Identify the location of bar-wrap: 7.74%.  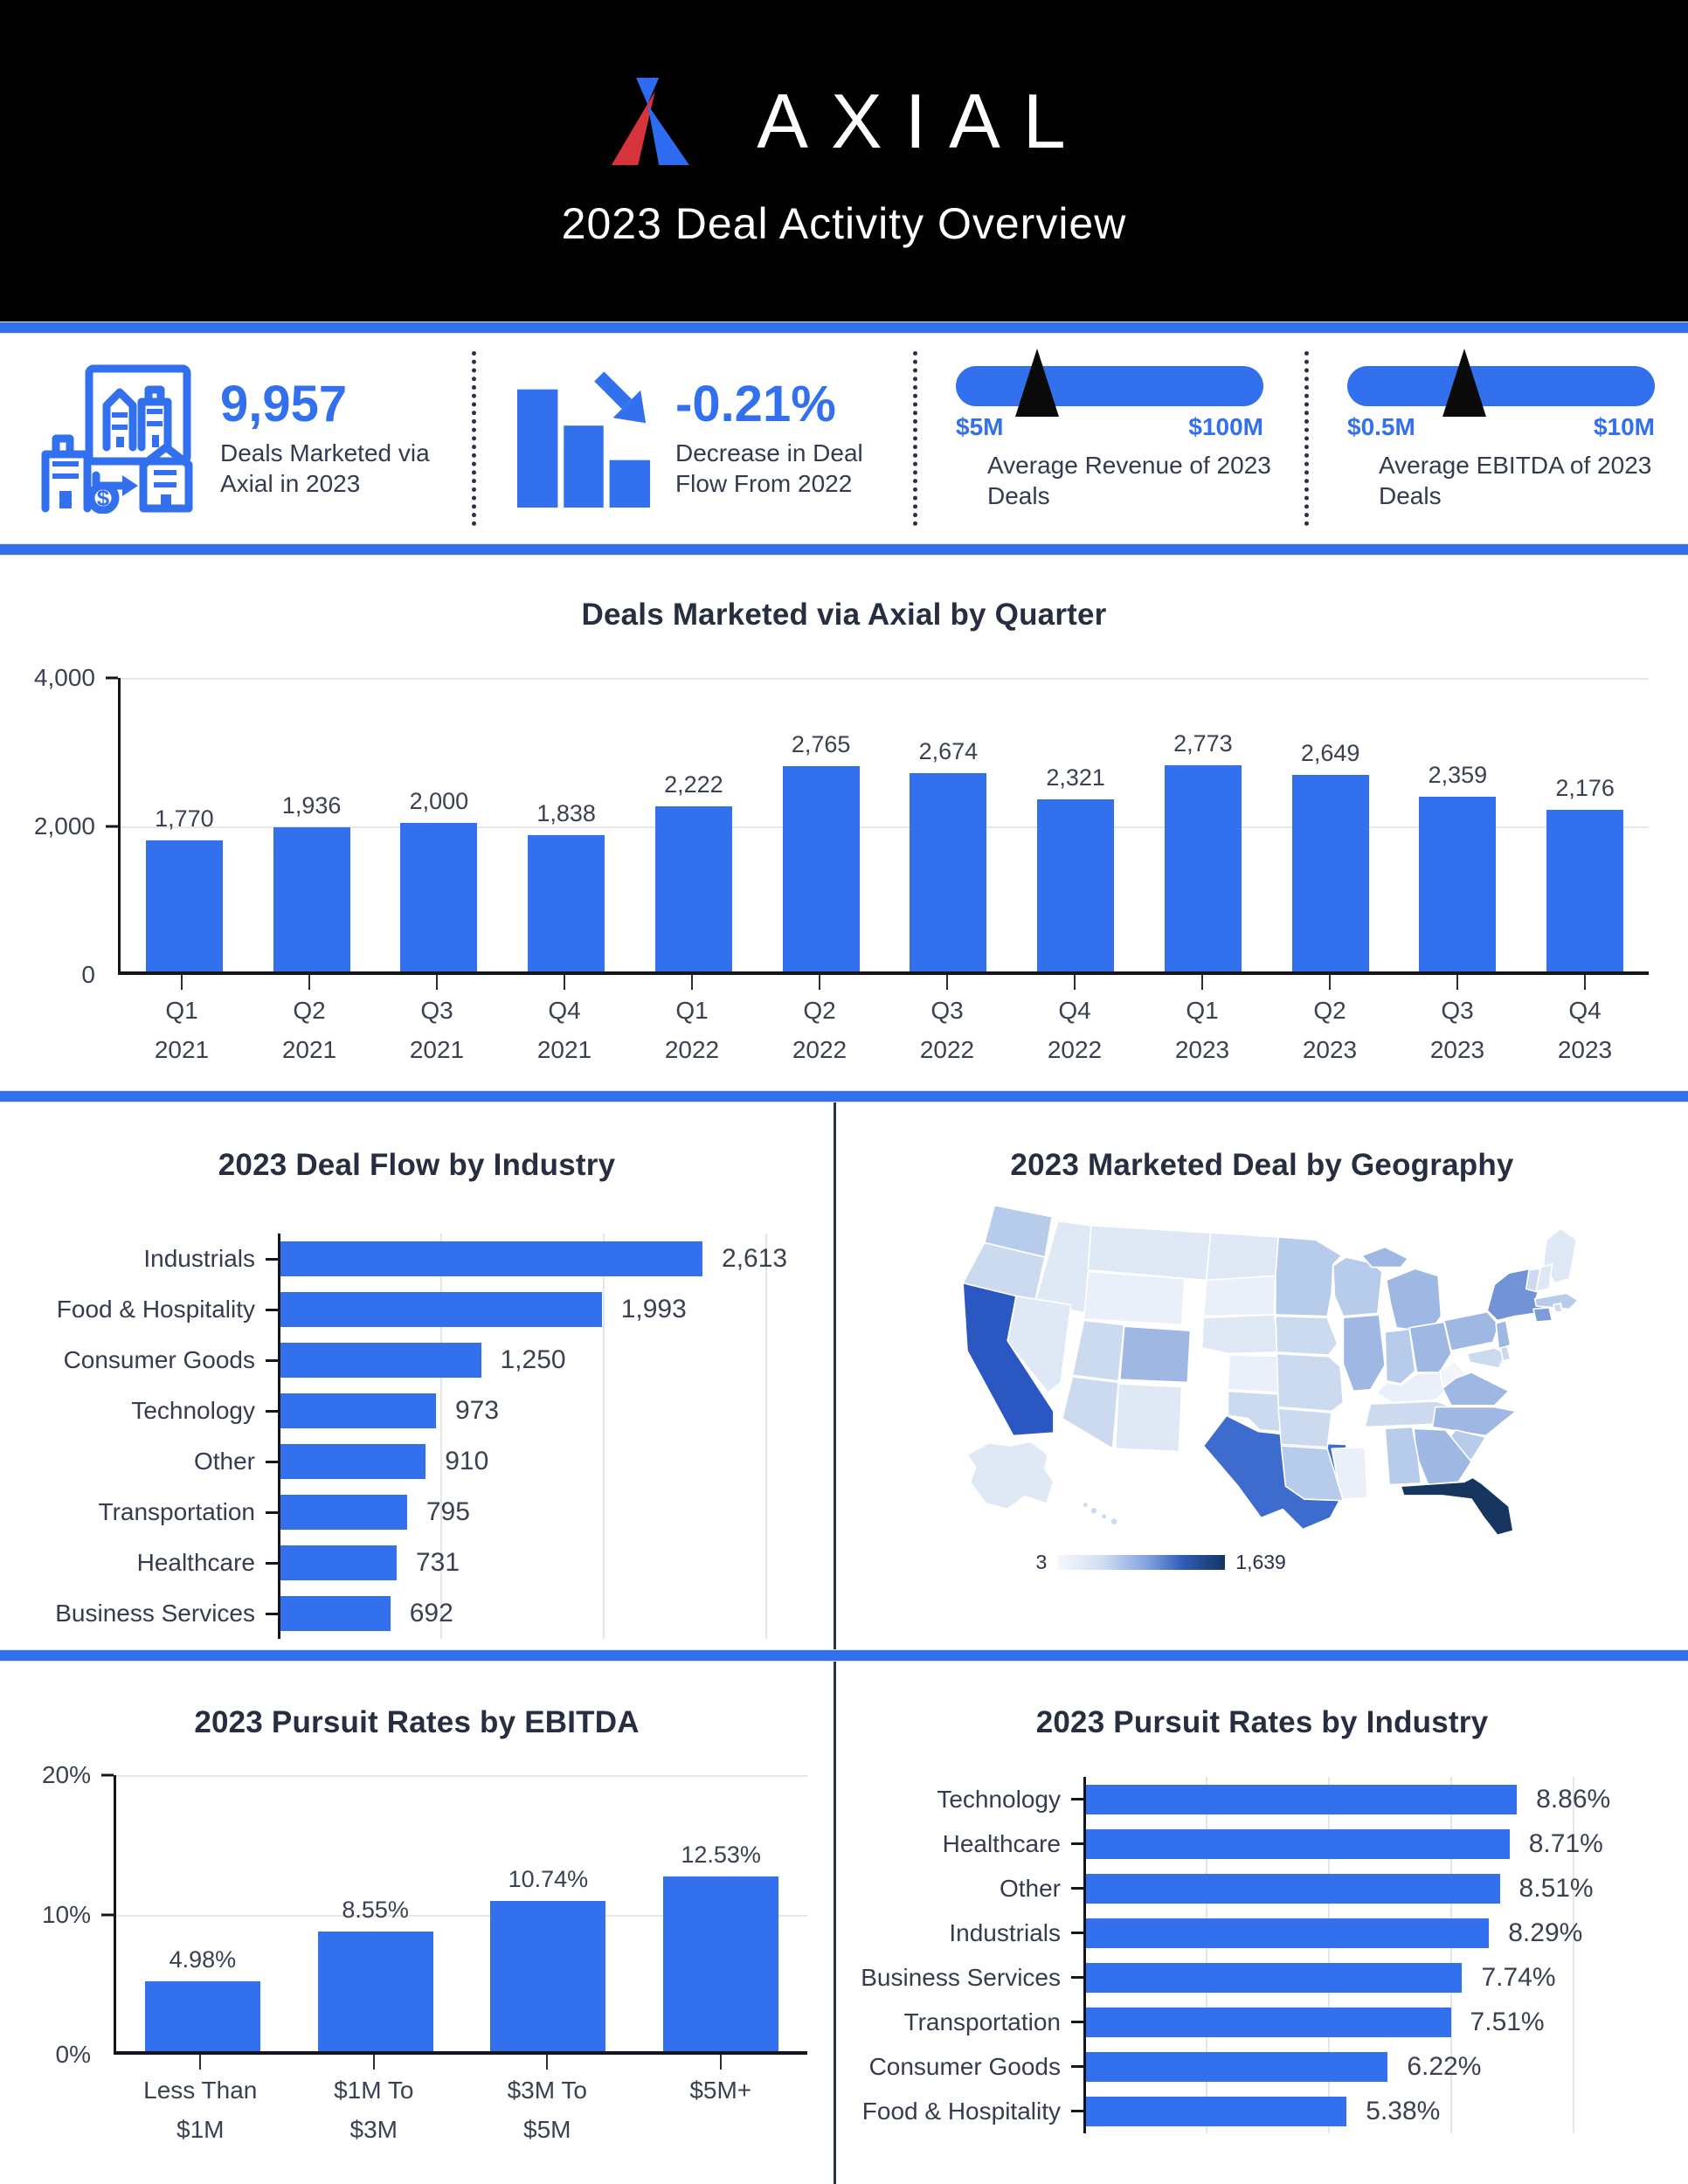
(1319, 1978).